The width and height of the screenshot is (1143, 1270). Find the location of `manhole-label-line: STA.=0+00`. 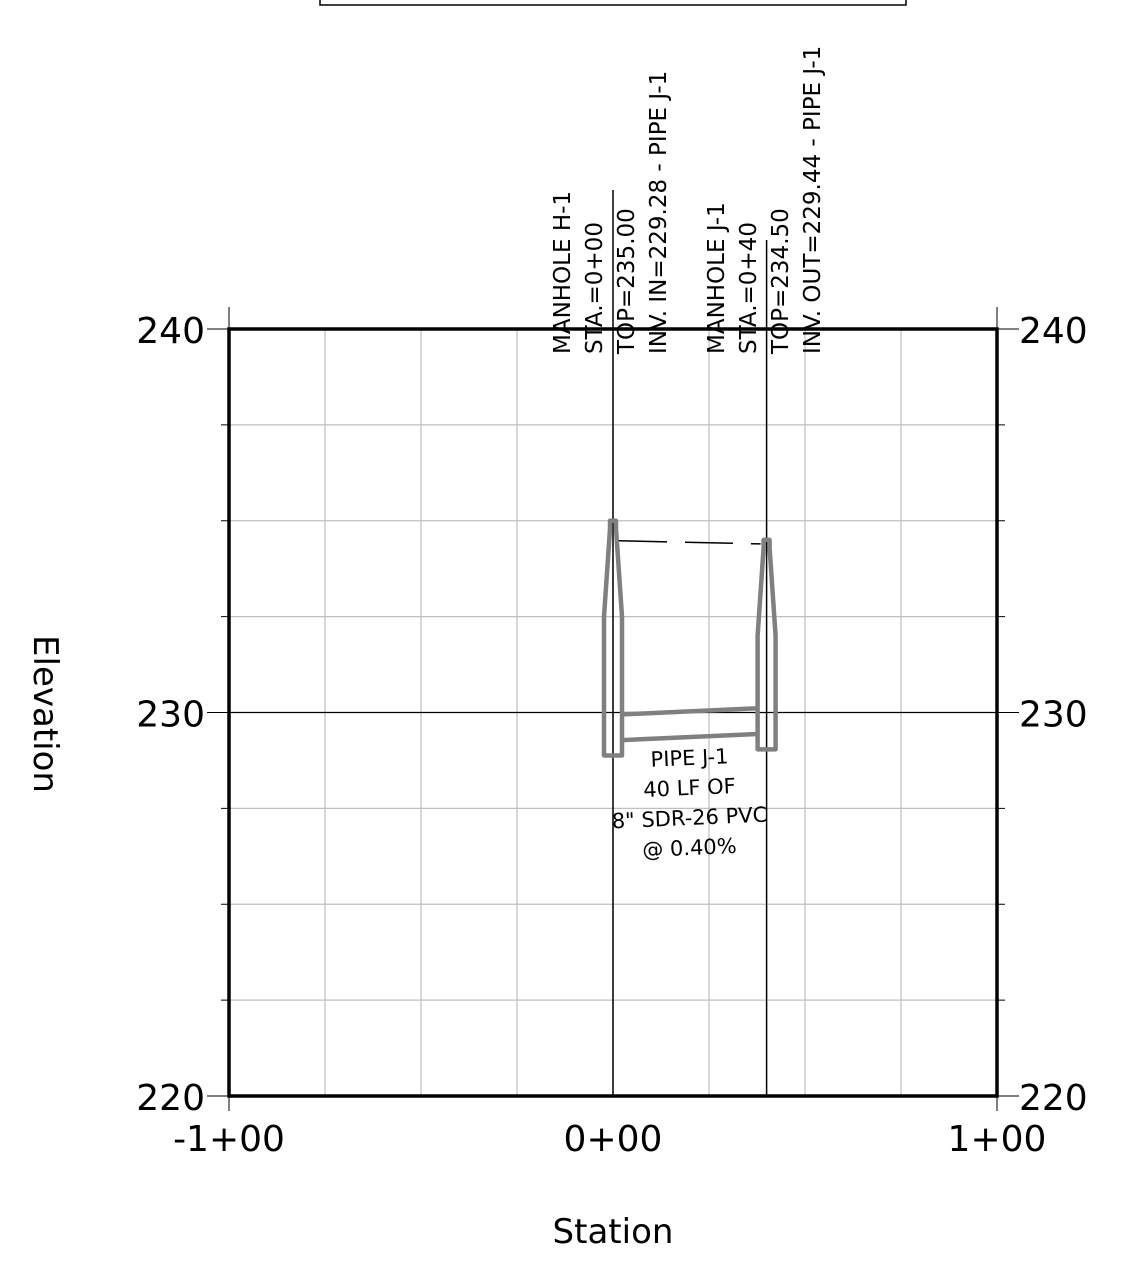

manhole-label-line: STA.=0+00 is located at coordinates (595, 288).